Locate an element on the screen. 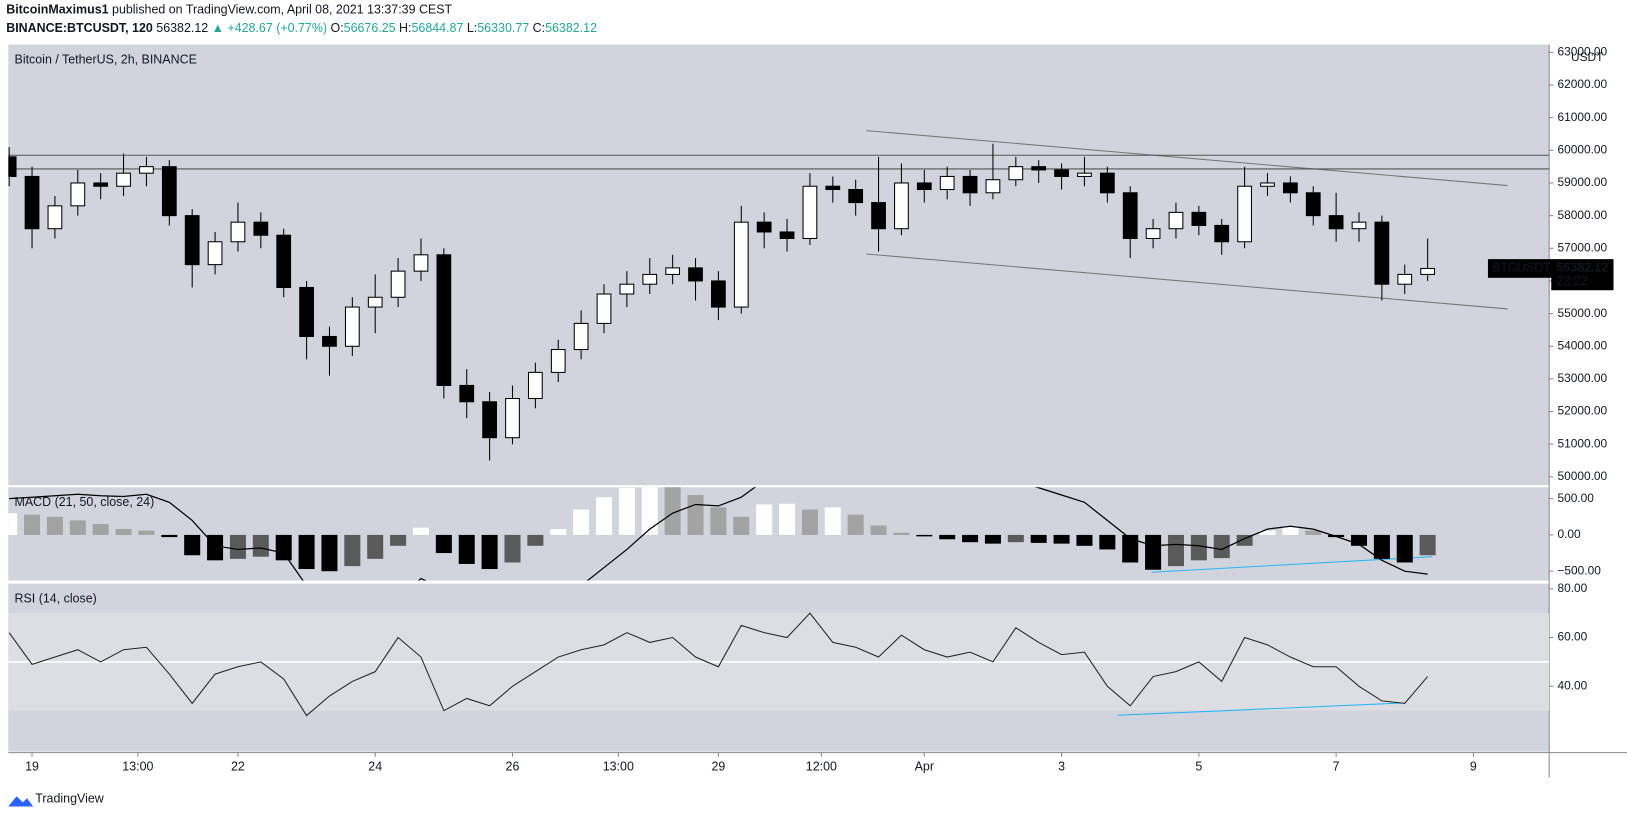 This screenshot has width=1627, height=819. y-tick-label: 50000.00 is located at coordinates (1582, 476).